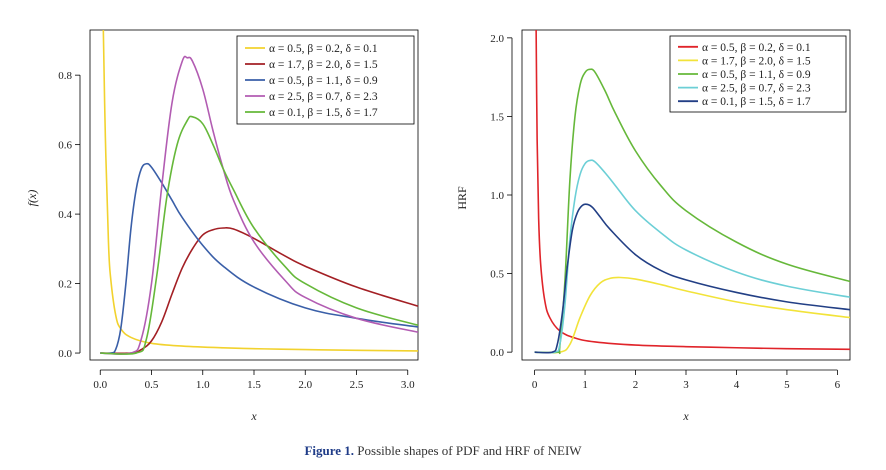 Image resolution: width=886 pixels, height=470 pixels. What do you see at coordinates (756, 48) in the screenshot?
I see `hrf-legend-entry: α = 0.5, β = 0.2, δ = 0.1` at bounding box center [756, 48].